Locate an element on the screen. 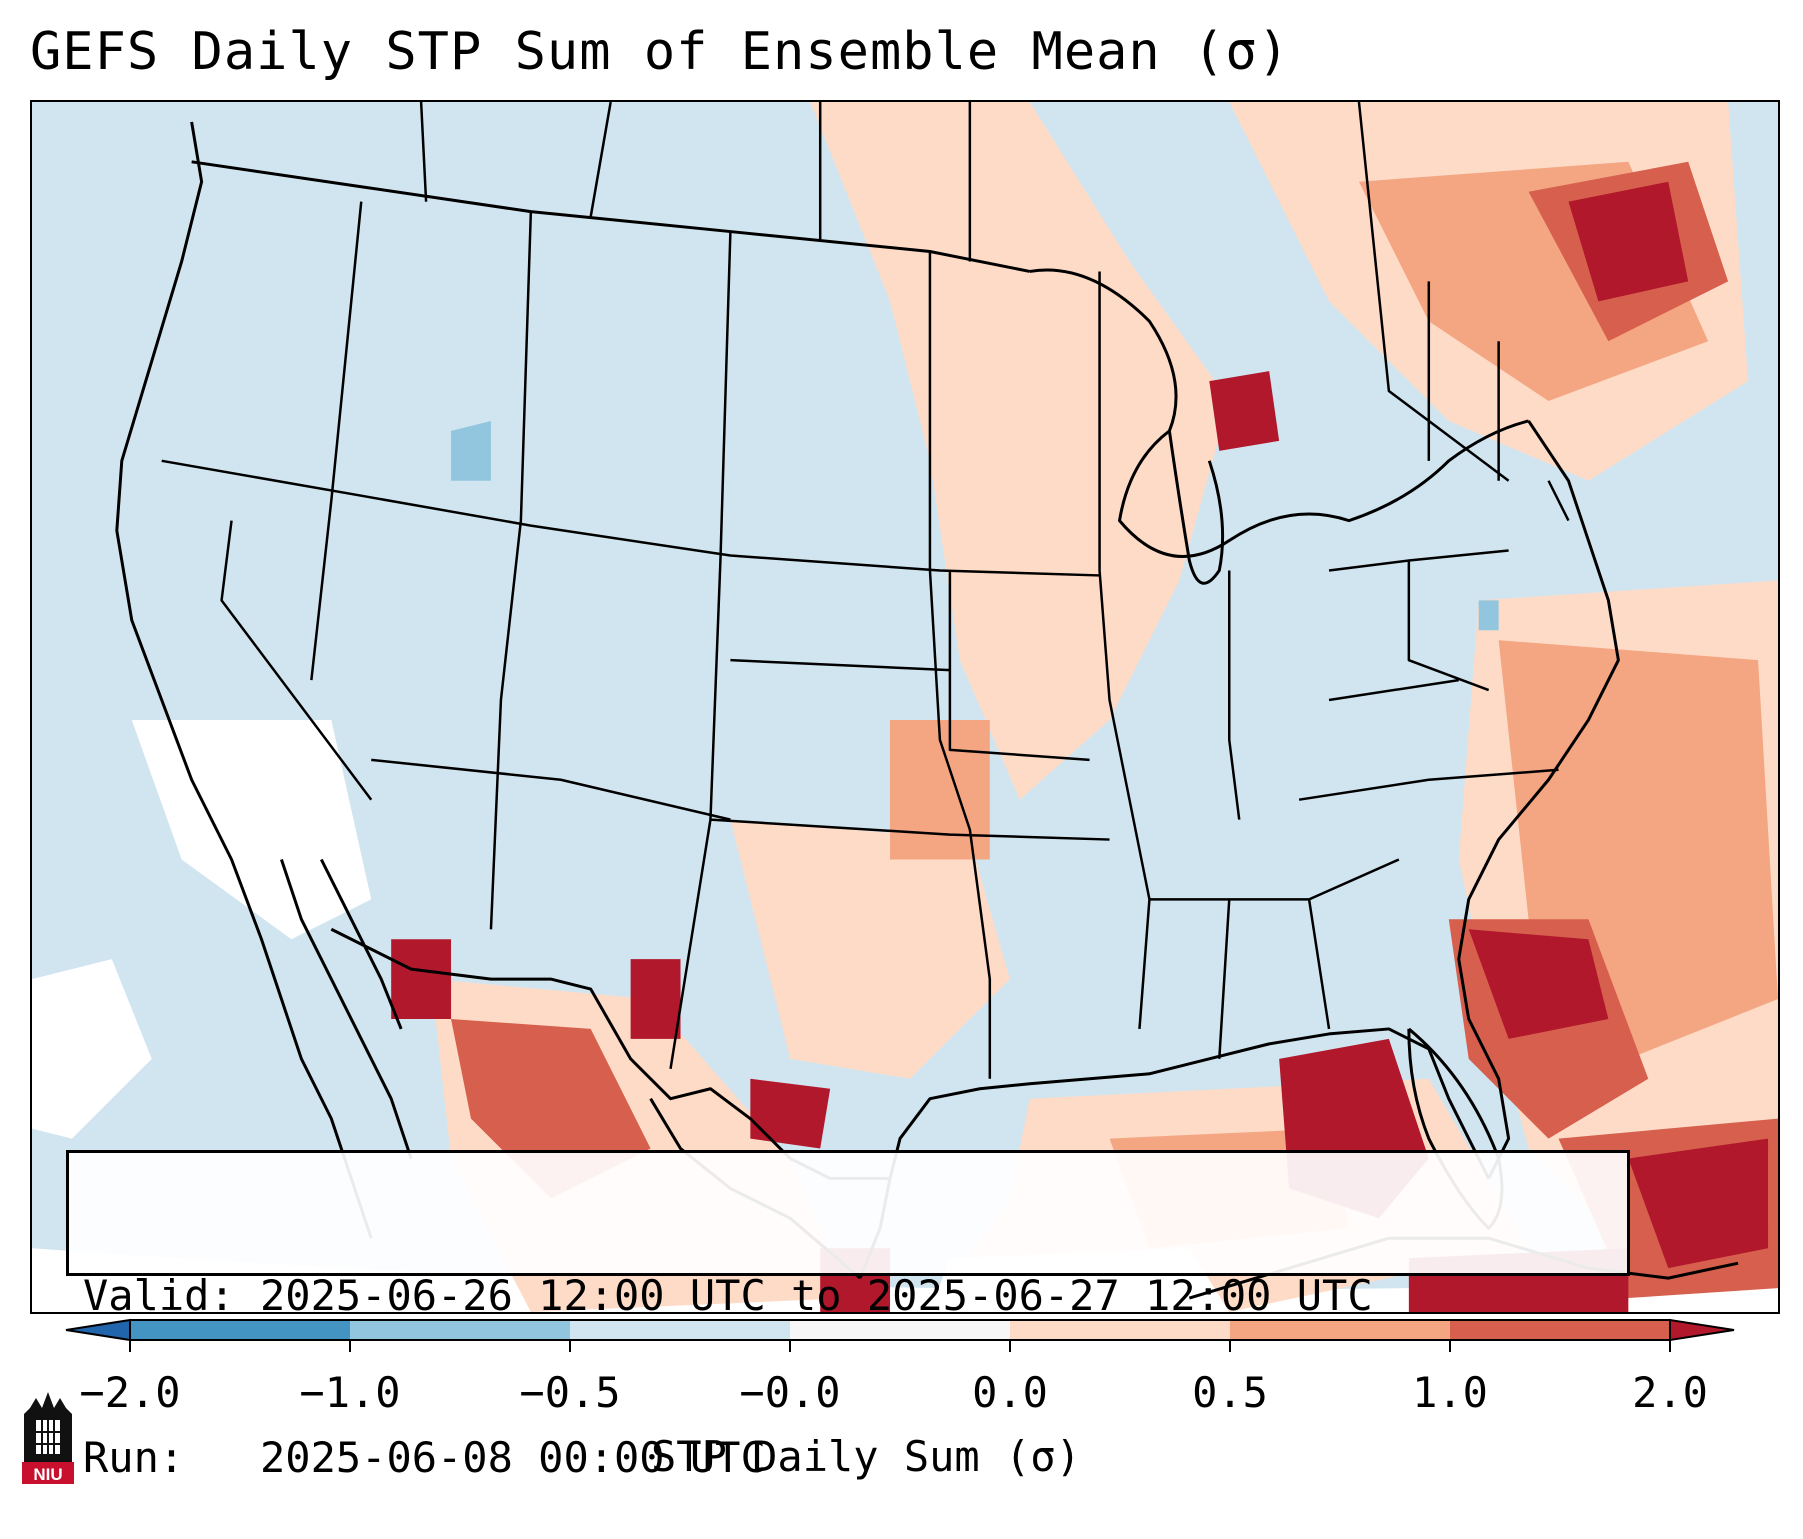 The height and width of the screenshot is (1539, 1803). run-row: Run: 2025-06-08 00:00 UTC is located at coordinates (848, 1458).